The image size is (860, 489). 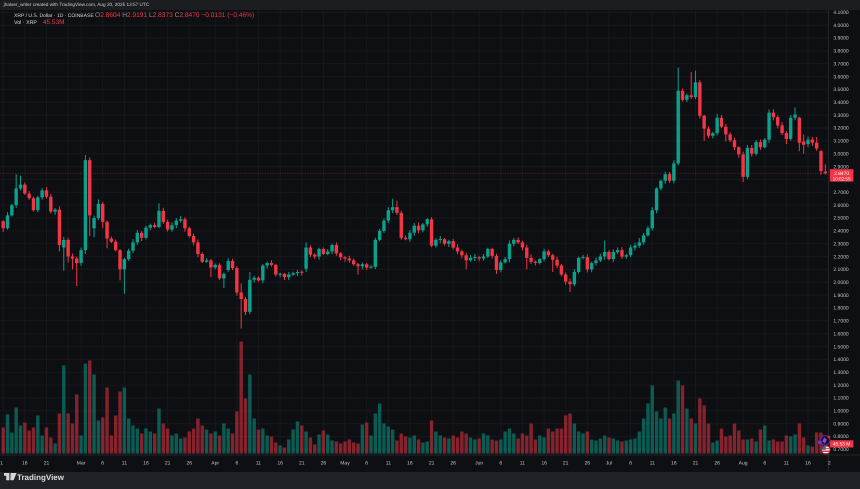 I want to click on svg-text: 2.3000, so click(x=841, y=244).